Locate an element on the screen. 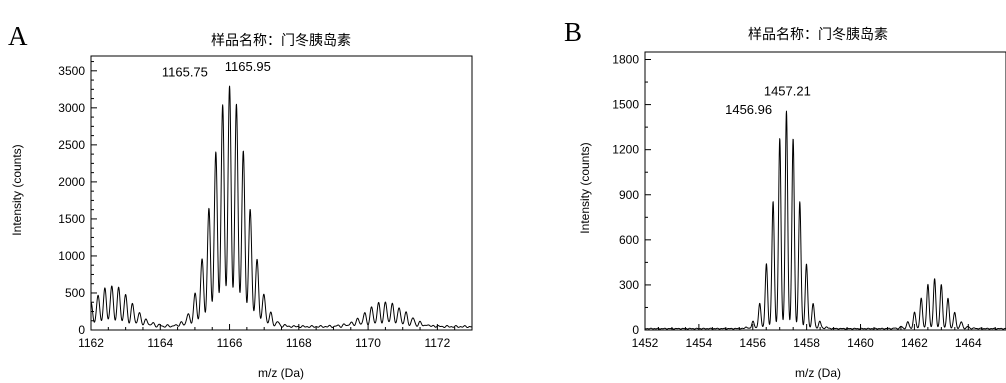 The height and width of the screenshot is (383, 1006). x-tick-label: 1462 is located at coordinates (914, 343).